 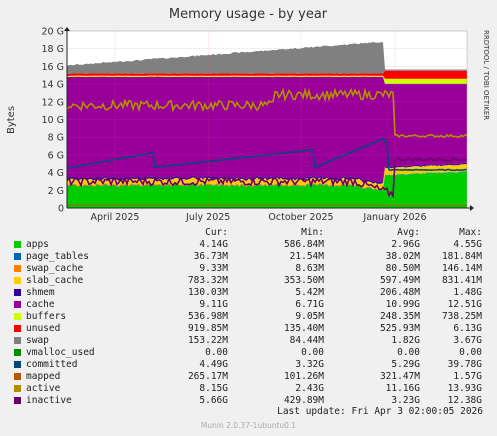 What do you see at coordinates (248, 365) in the screenshot?
I see `legend-row-committed: committed 4.49G 3.32G 5.29G 39.78G` at bounding box center [248, 365].